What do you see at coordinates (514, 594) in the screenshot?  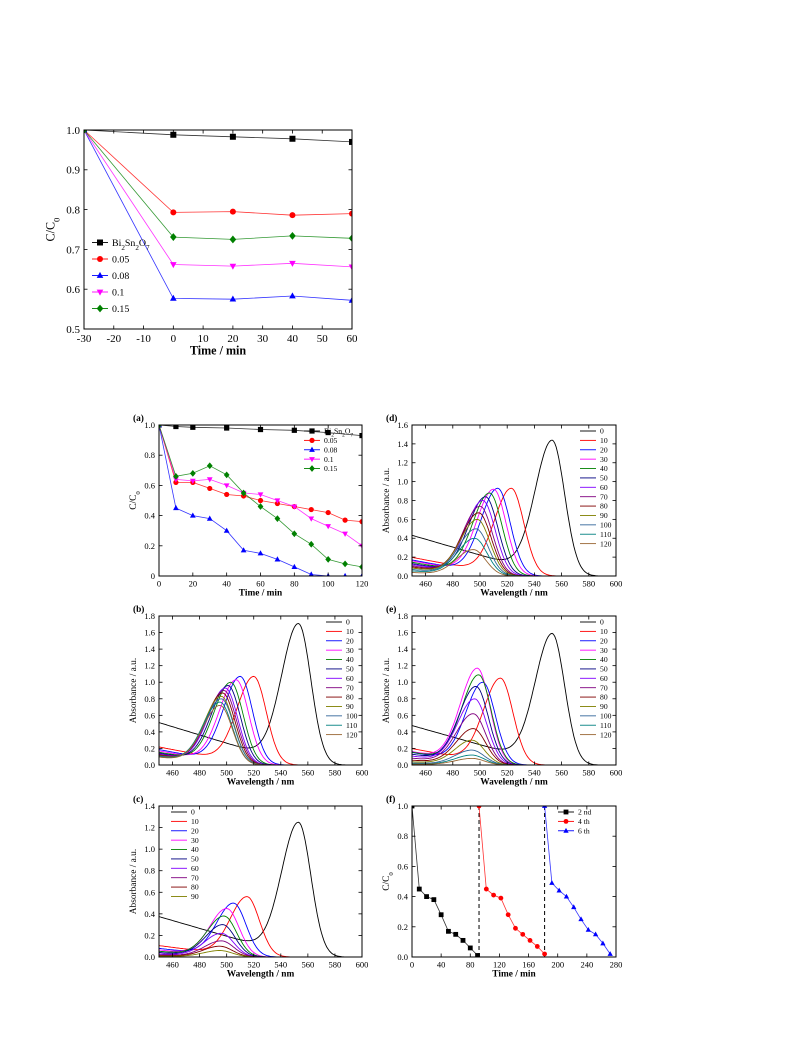 I see `x-axis-label: Wavelength / nm` at bounding box center [514, 594].